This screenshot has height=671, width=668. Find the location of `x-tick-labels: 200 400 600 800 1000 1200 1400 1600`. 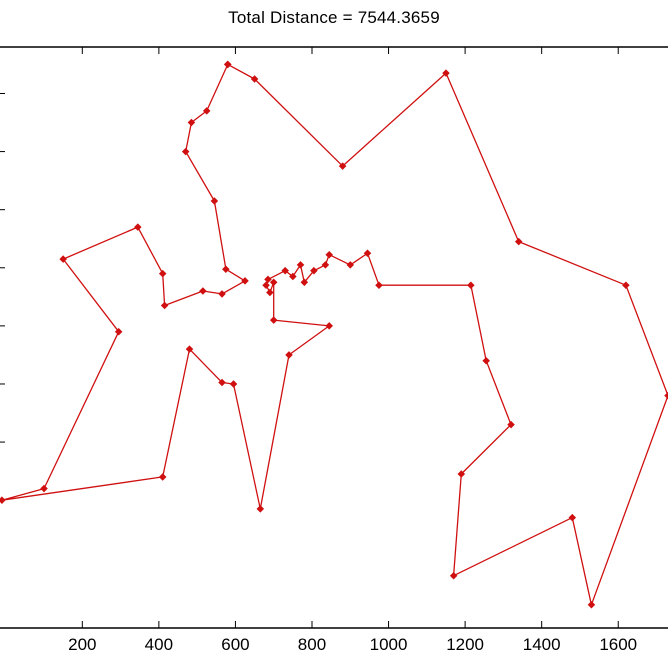

x-tick-labels: 200 400 600 800 1000 1200 1400 1600 is located at coordinates (352, 644).